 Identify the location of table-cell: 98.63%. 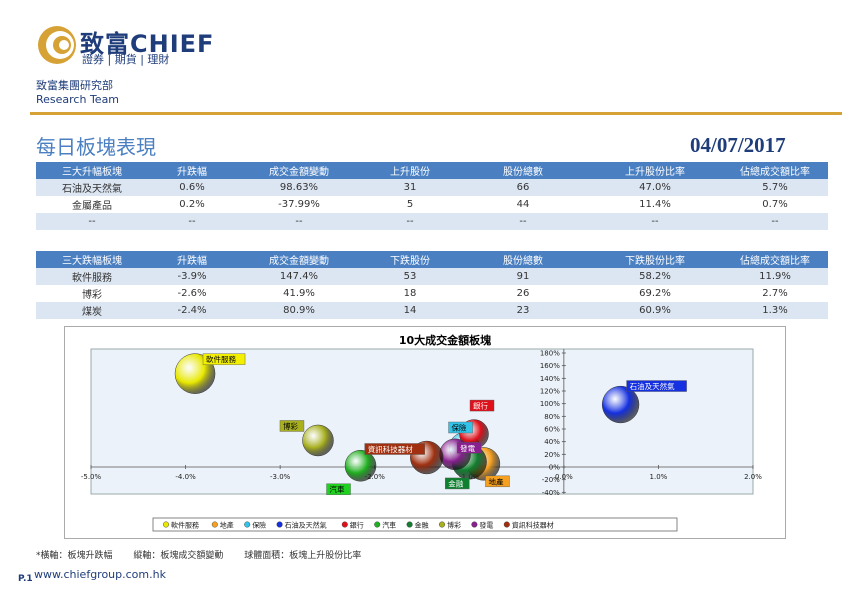
(299, 187).